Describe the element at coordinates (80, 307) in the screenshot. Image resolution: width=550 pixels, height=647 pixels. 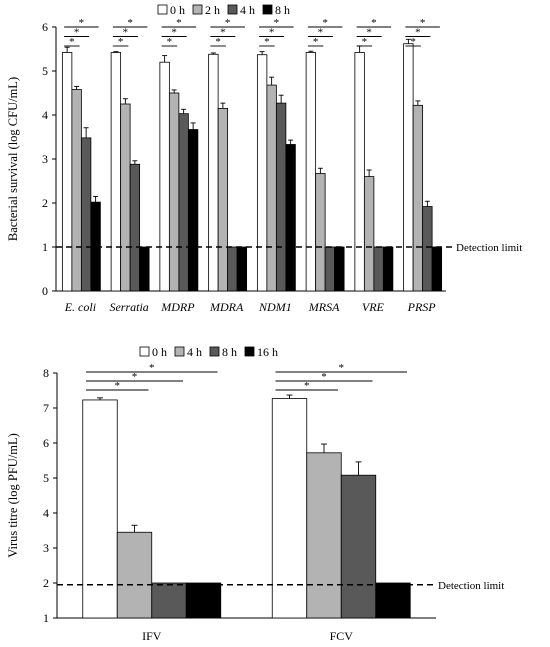
I see `x-tick-label: E. coli` at that location.